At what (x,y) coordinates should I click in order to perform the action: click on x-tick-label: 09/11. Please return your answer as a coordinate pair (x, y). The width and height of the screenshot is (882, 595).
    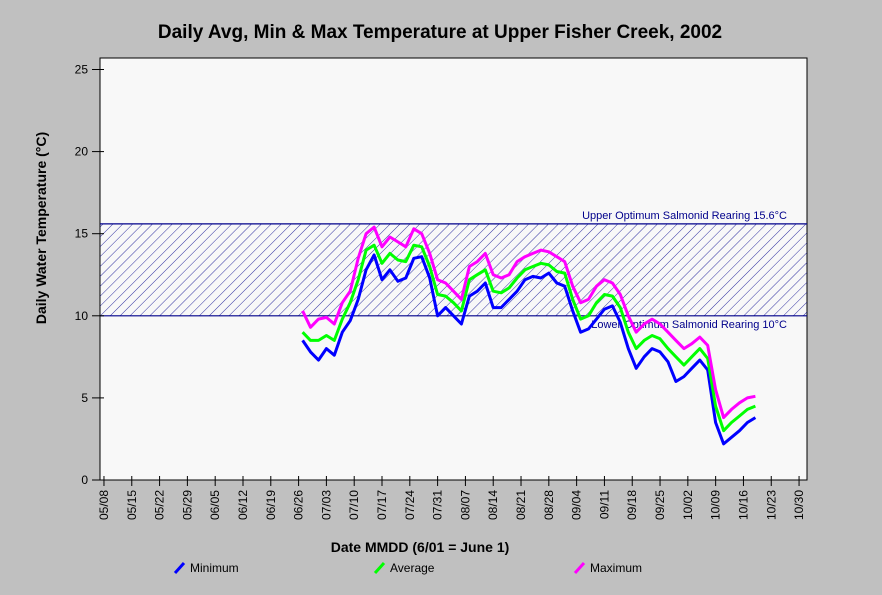
    Looking at the image, I should click on (604, 504).